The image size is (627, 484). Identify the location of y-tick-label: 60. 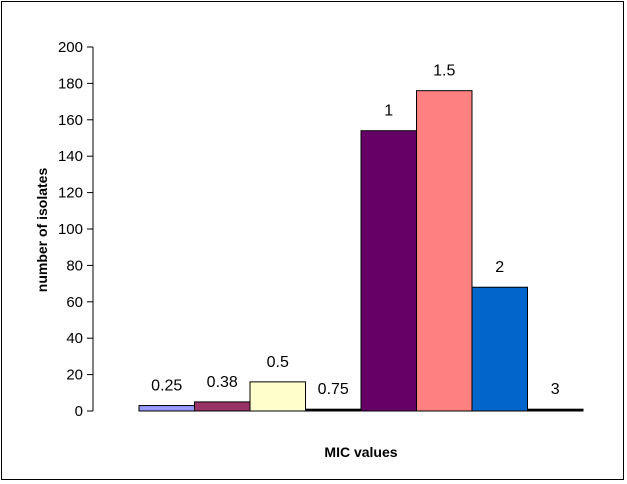
(74, 302).